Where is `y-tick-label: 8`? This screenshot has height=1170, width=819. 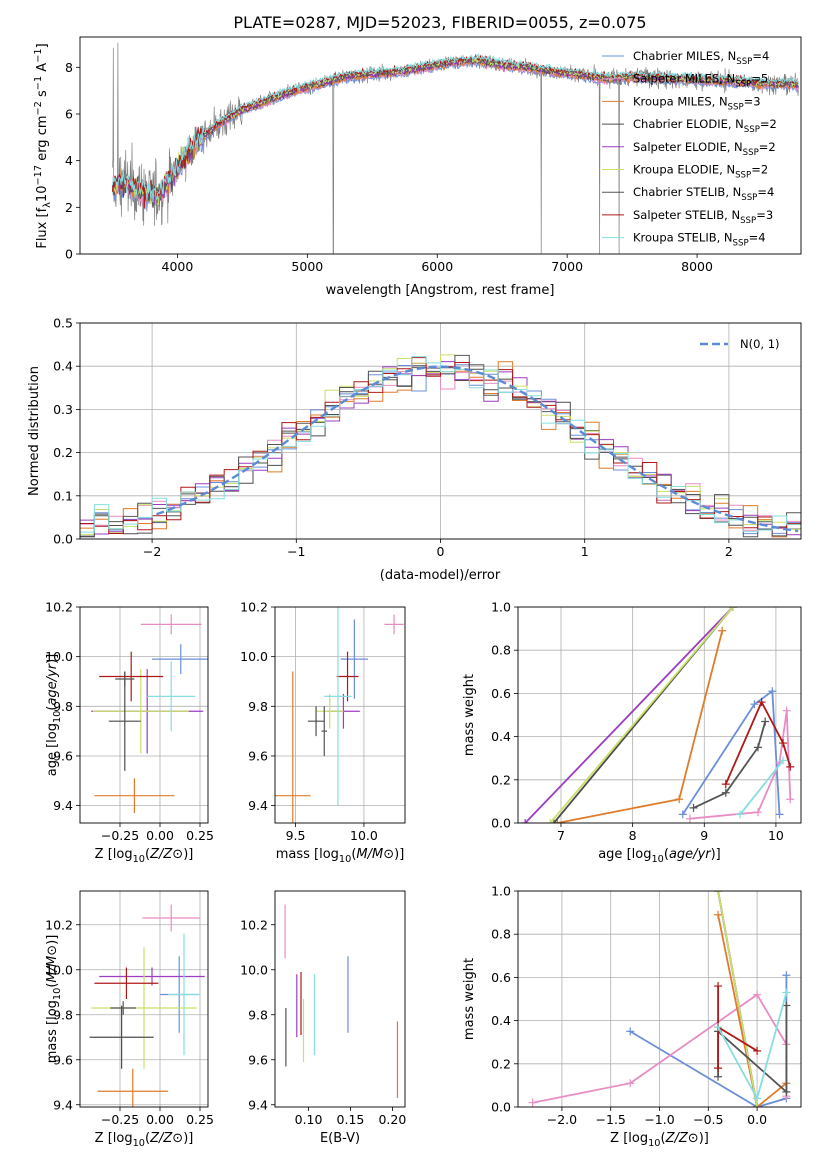
y-tick-label: 8 is located at coordinates (69, 67).